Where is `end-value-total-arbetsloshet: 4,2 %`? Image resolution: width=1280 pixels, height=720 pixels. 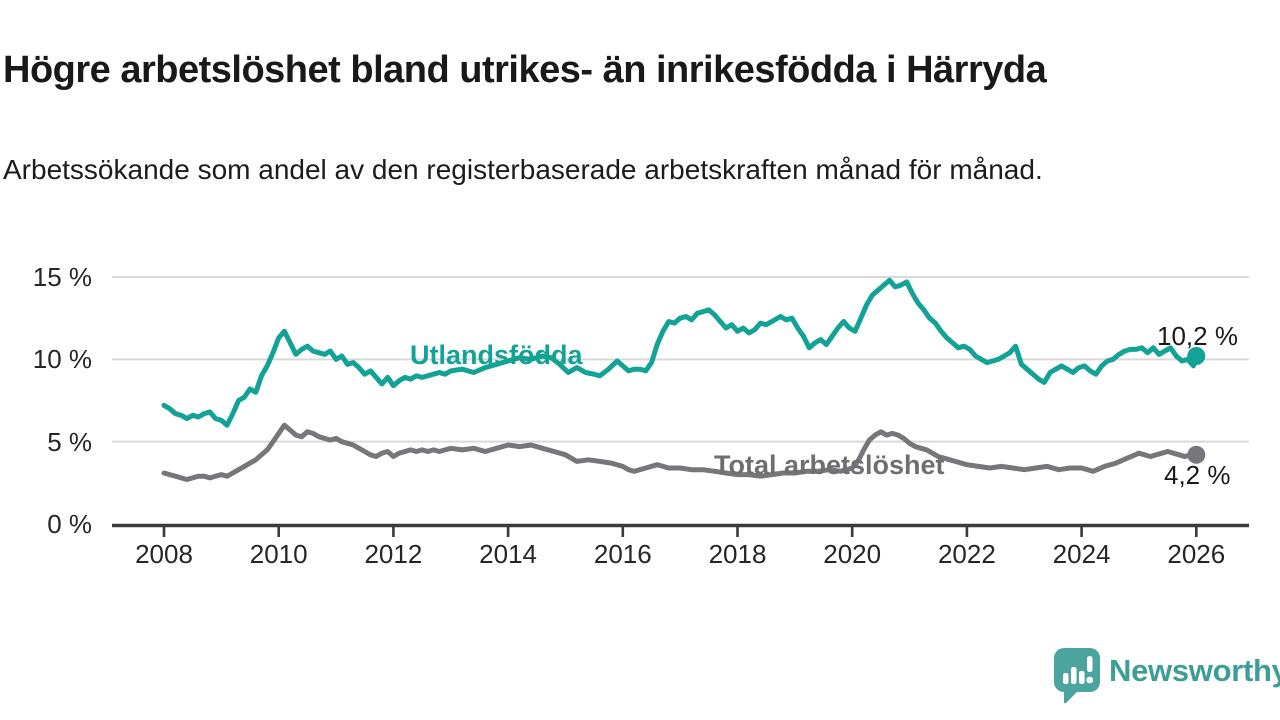 end-value-total-arbetsloshet: 4,2 % is located at coordinates (1197, 475).